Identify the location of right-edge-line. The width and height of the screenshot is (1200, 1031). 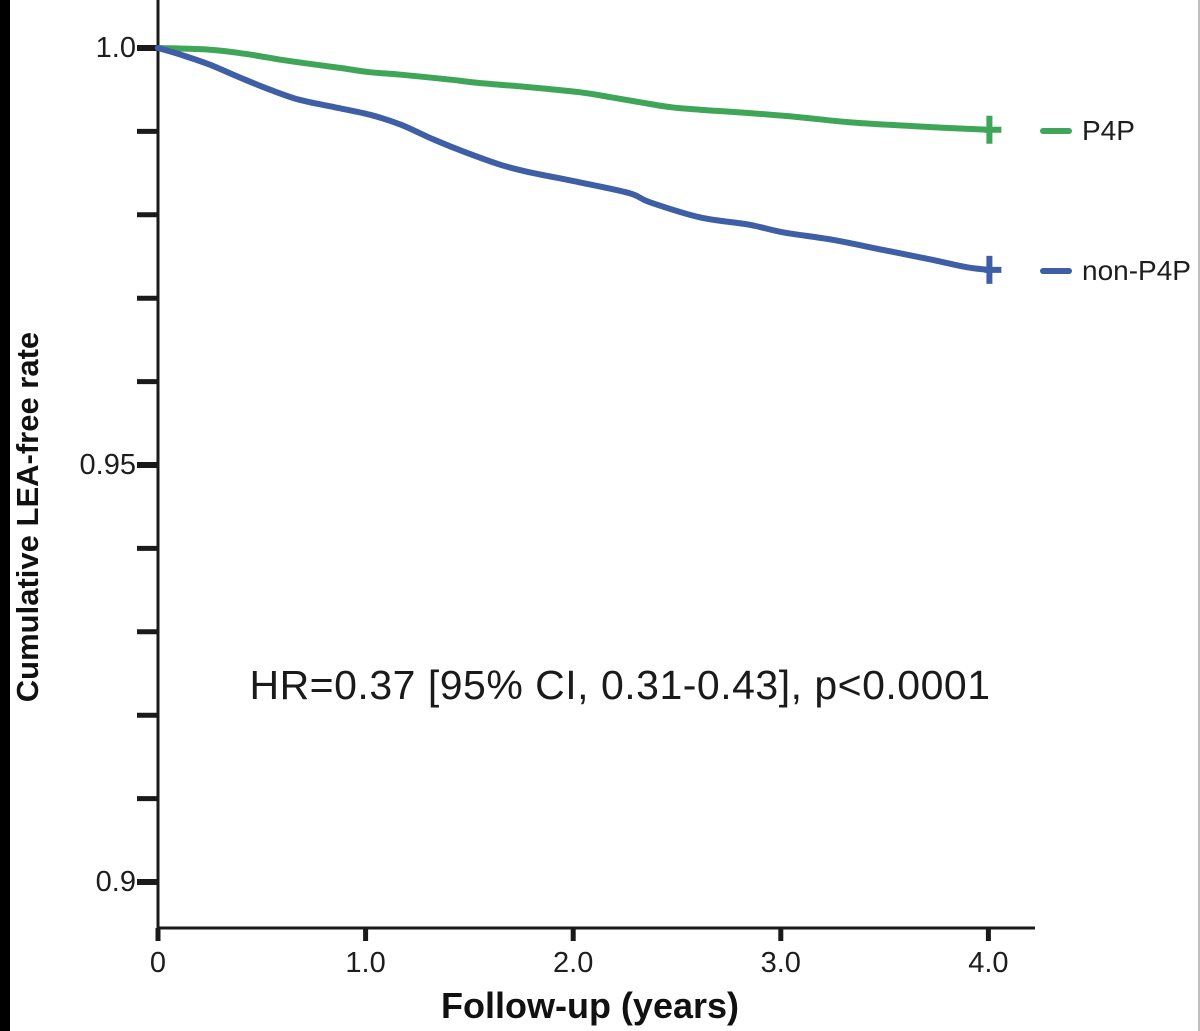
(1199, 515).